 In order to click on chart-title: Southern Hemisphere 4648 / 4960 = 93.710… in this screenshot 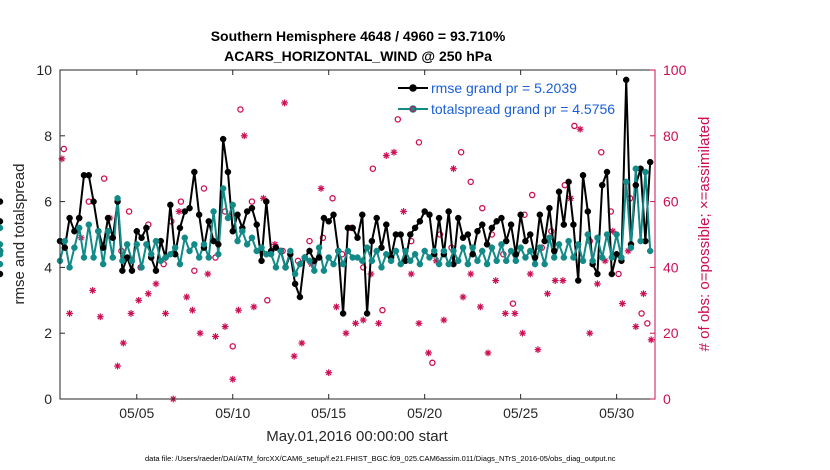, I will do `click(358, 36)`.